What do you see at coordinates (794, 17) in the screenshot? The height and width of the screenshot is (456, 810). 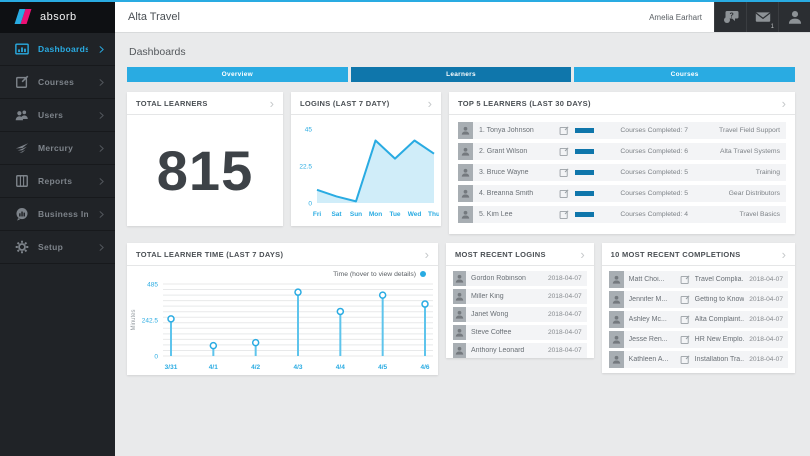 I see `profile-button` at bounding box center [794, 17].